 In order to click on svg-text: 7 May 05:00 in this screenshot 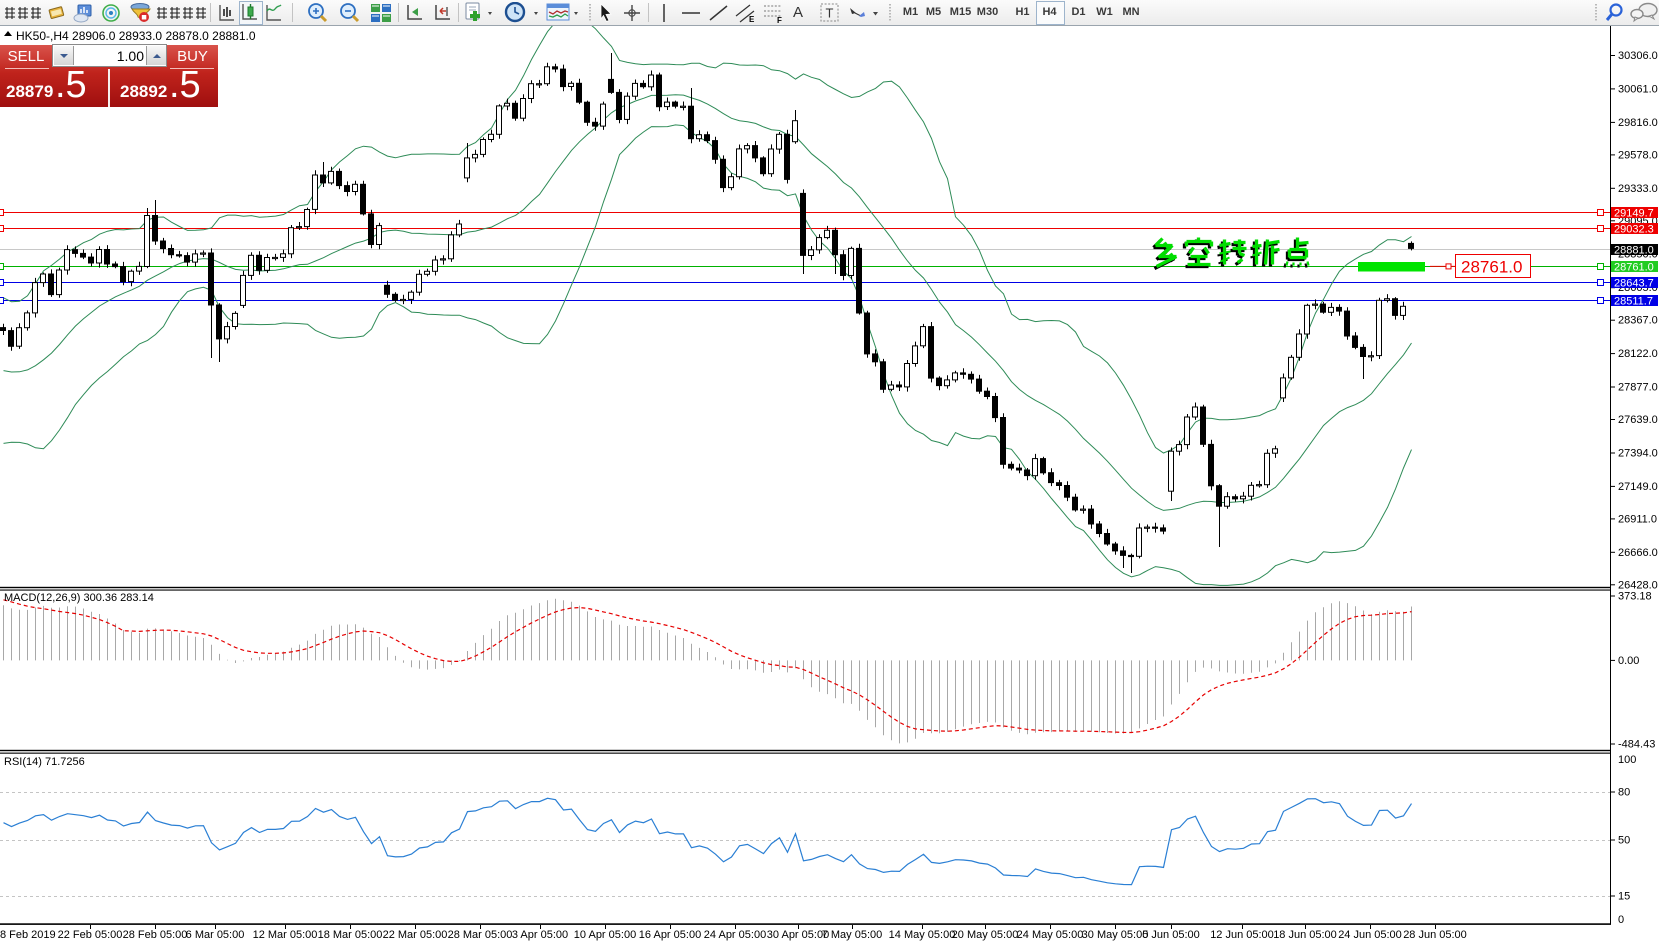, I will do `click(852, 935)`.